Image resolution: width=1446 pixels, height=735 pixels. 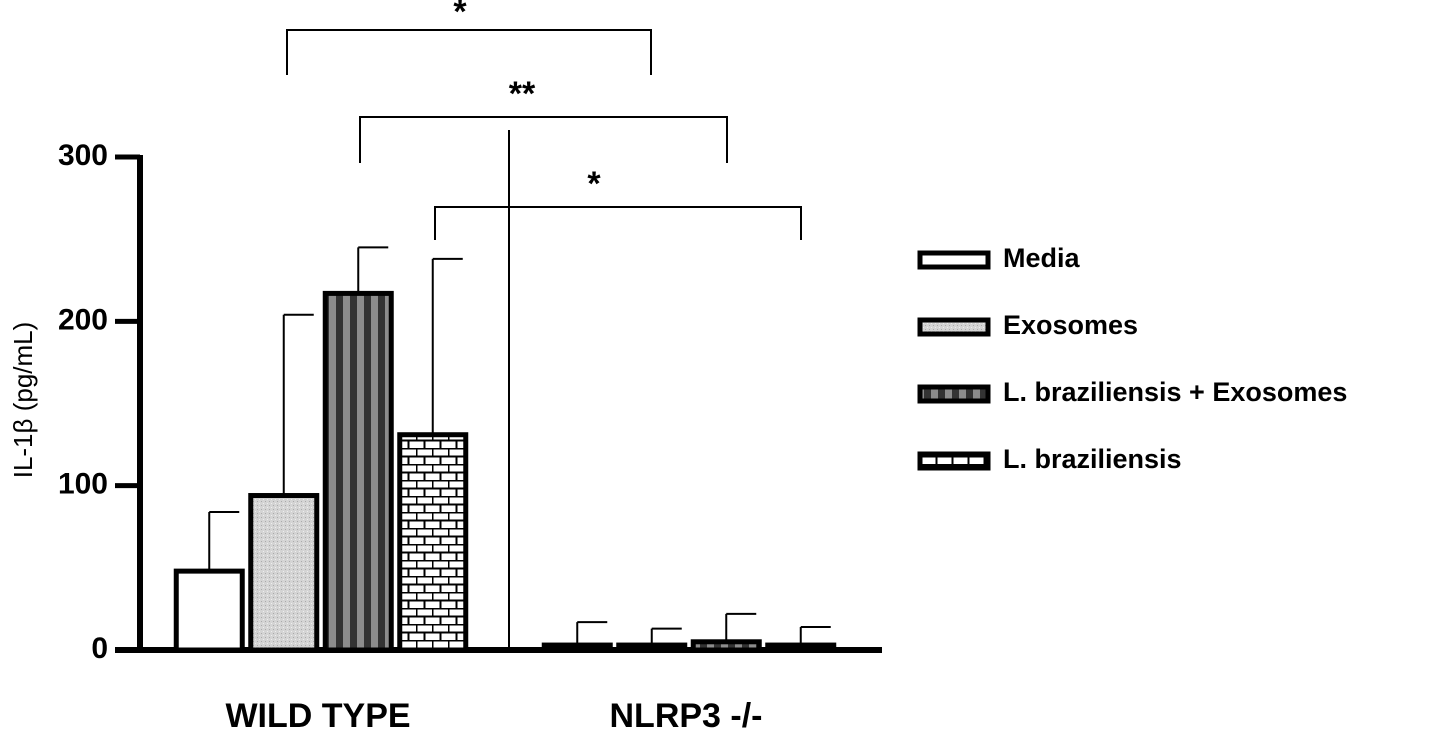 I want to click on x-tick-label: NLRP3 -/-, so click(x=686, y=716).